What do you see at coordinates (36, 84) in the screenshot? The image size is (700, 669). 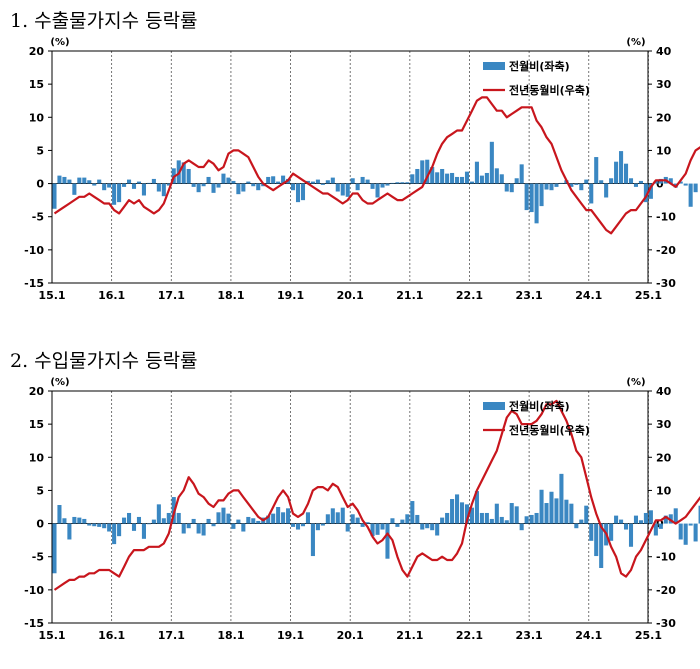 I see `chart-1-left-tick-label: 15` at bounding box center [36, 84].